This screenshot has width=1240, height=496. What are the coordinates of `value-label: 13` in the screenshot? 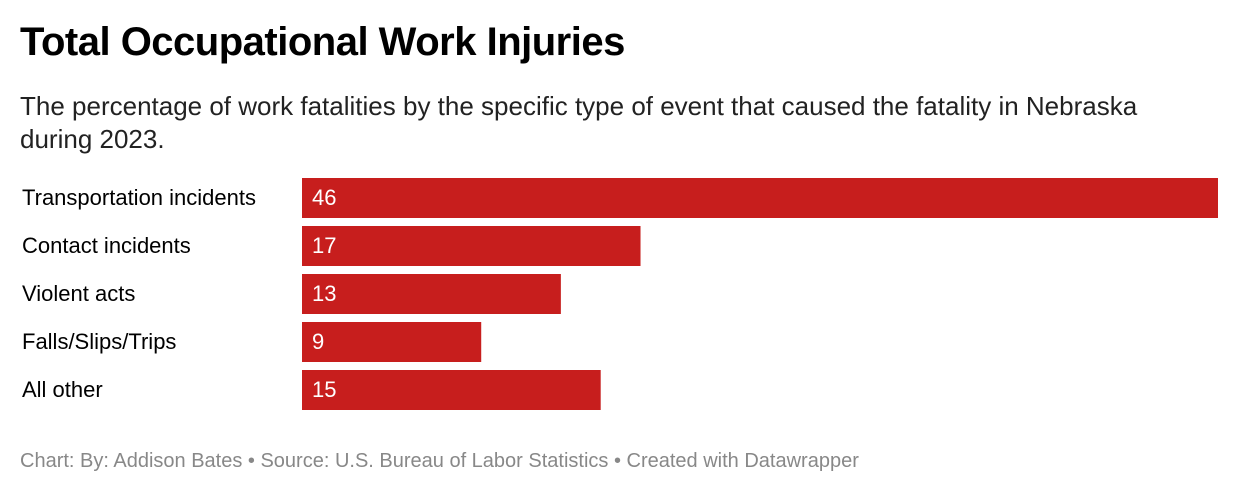 It's located at (324, 293).